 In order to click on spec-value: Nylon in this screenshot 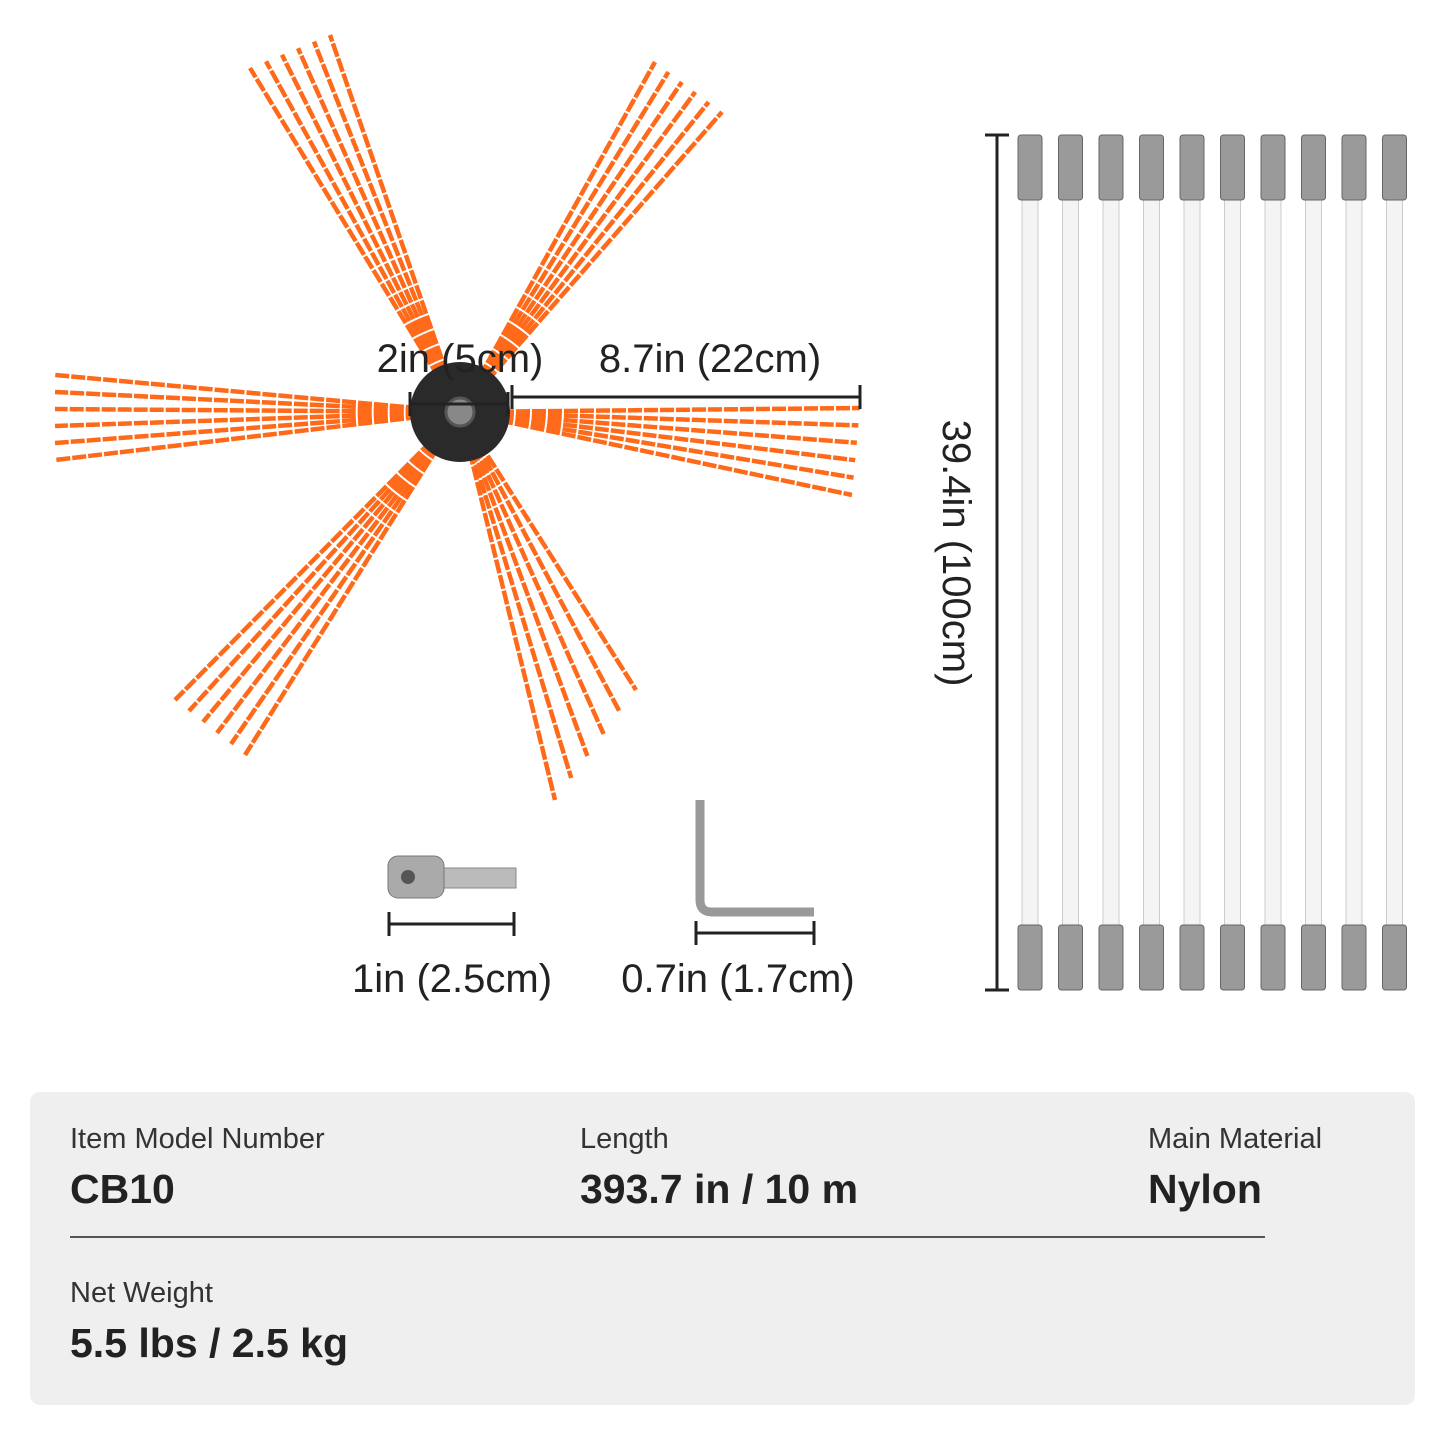, I will do `click(1205, 1189)`.